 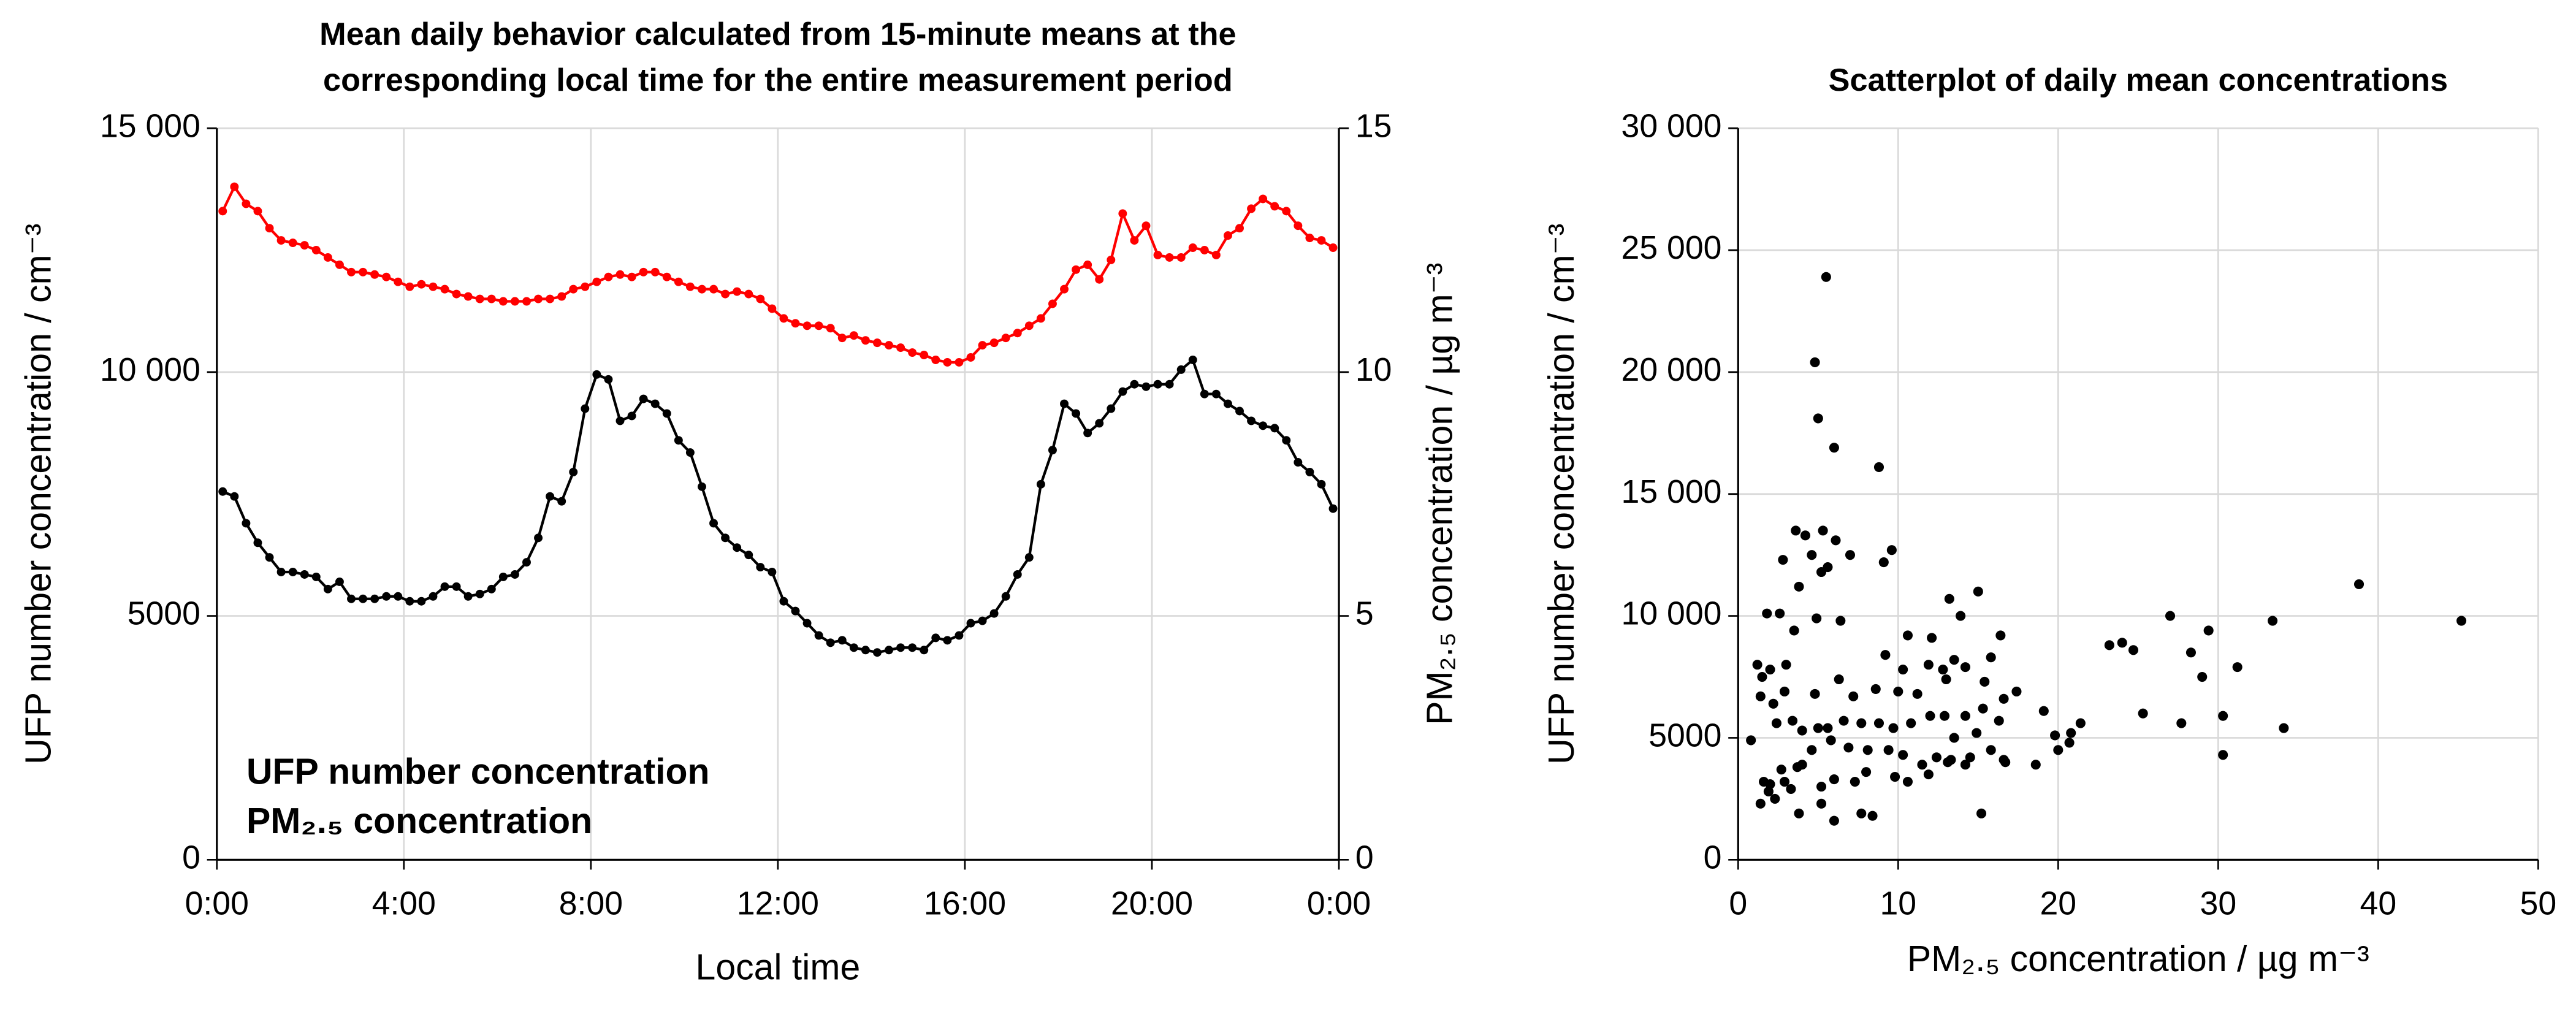 I want to click on x-tick-label: 10, so click(x=1898, y=903).